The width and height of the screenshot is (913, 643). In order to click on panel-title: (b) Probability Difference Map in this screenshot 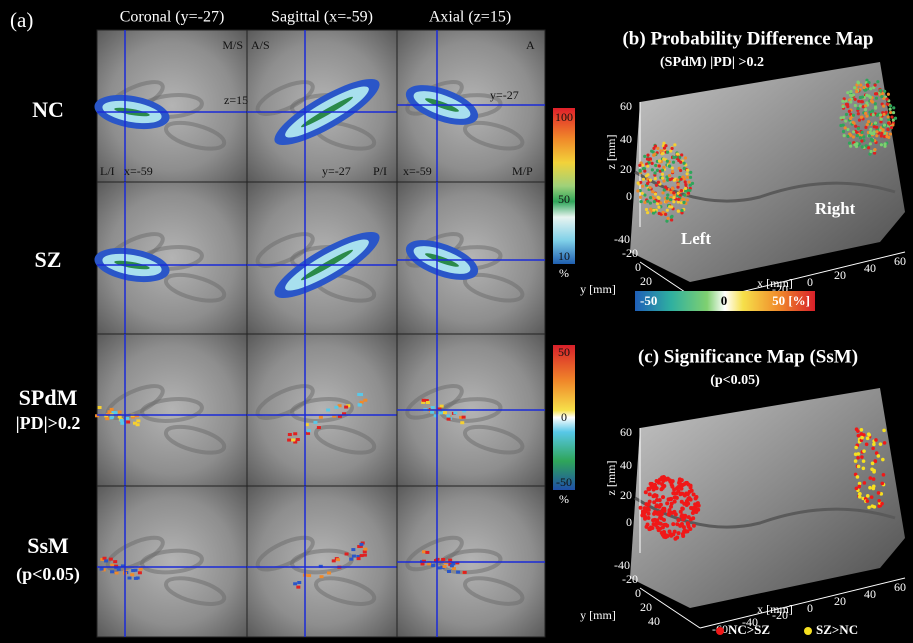, I will do `click(747, 38)`.